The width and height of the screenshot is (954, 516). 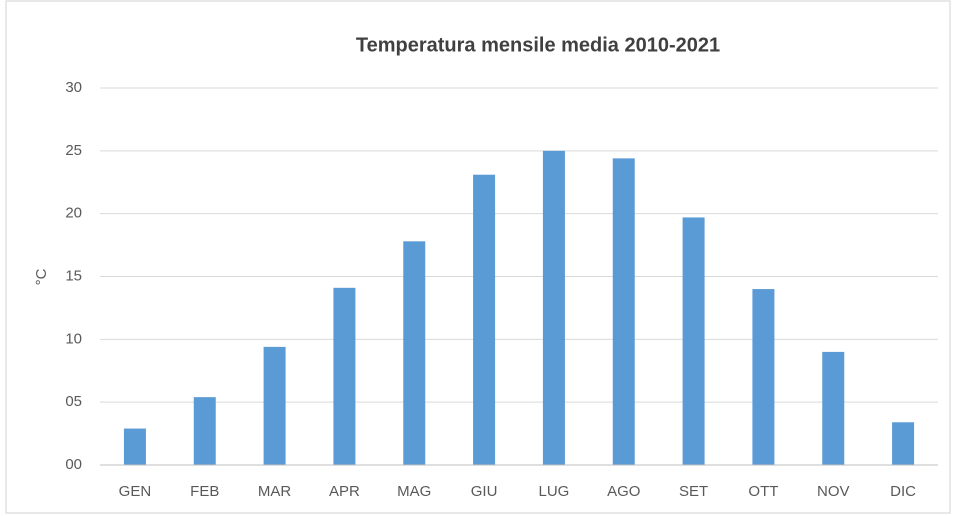 I want to click on x-tick-label: GIU, so click(x=484, y=491).